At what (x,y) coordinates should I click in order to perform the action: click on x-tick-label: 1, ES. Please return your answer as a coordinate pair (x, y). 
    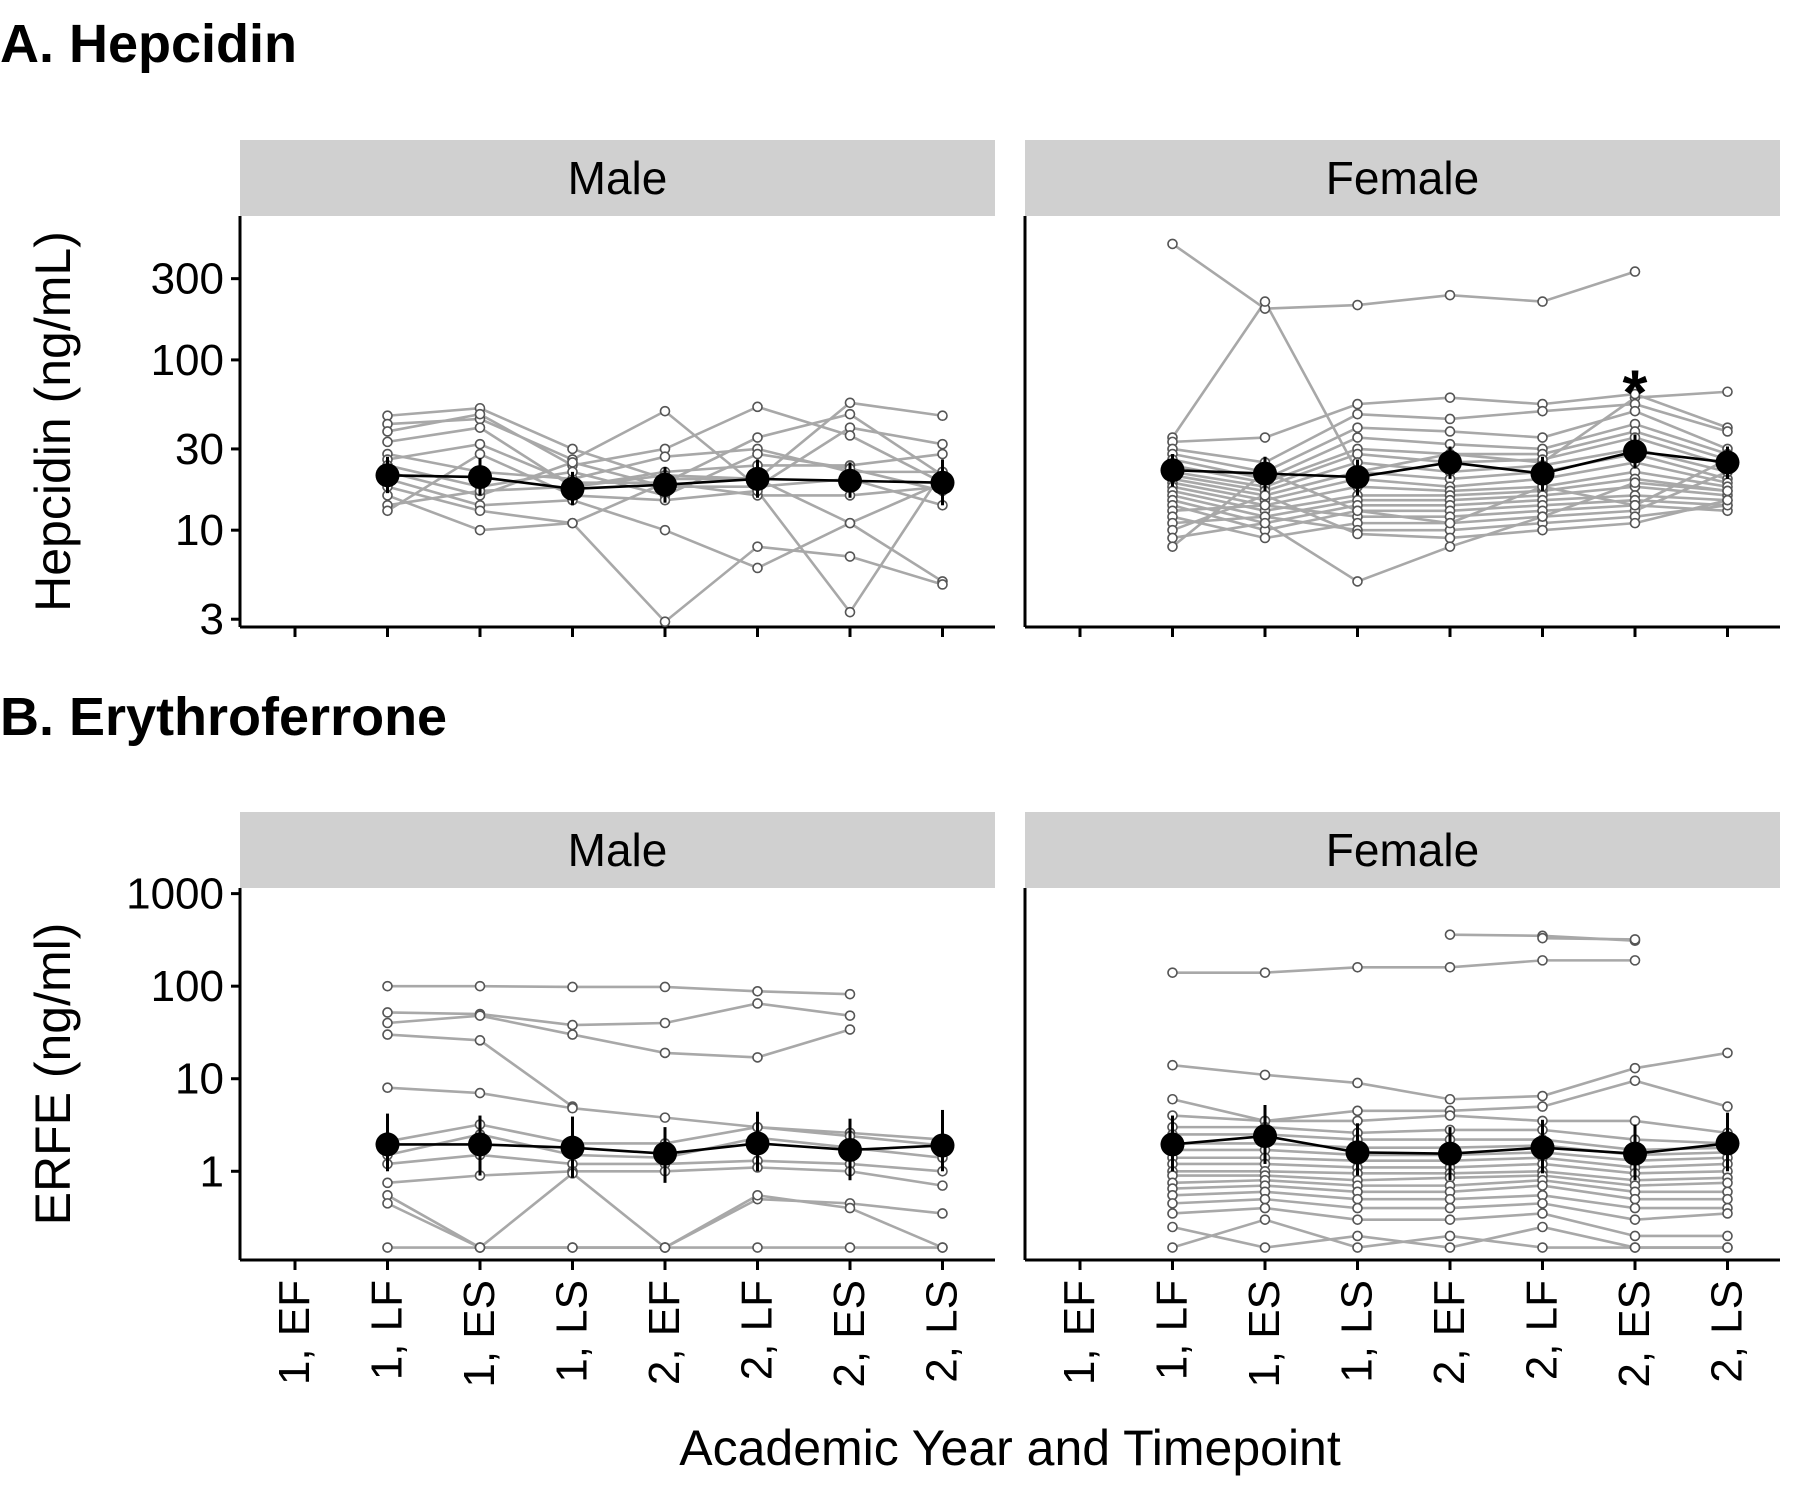
    Looking at the image, I should click on (479, 1334).